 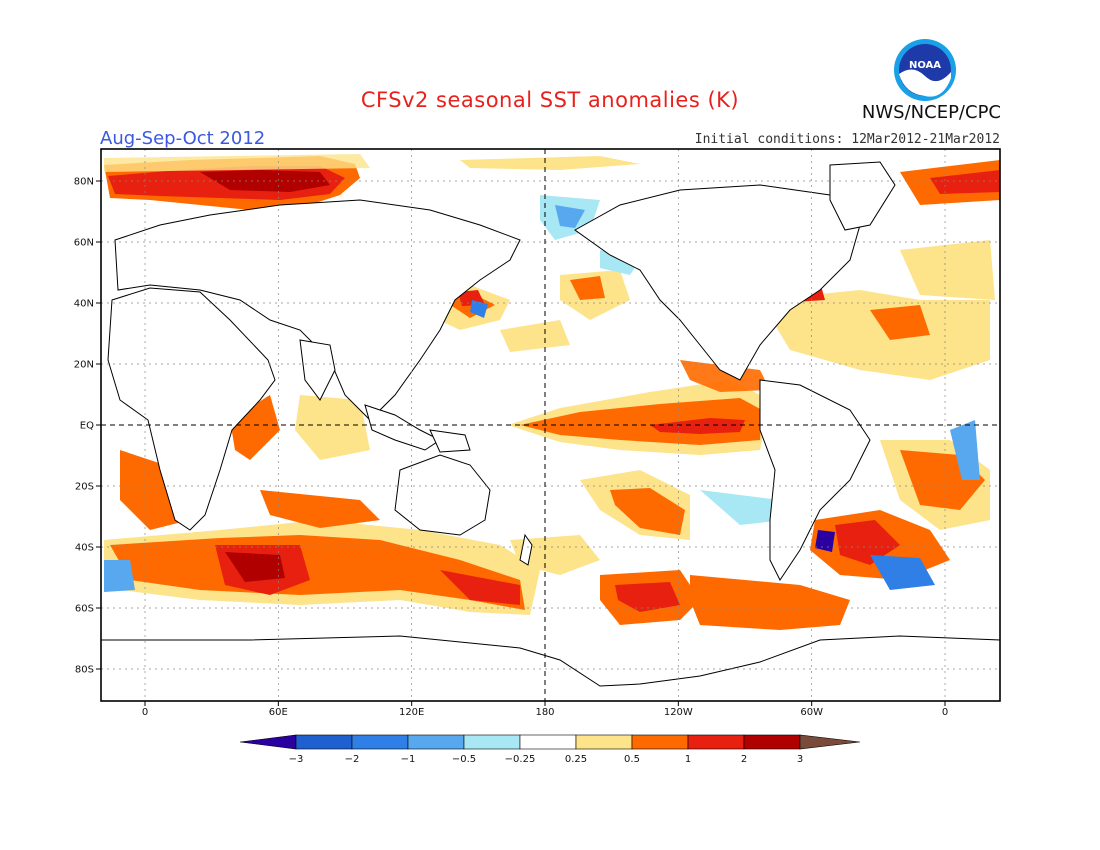 I want to click on latitude-label: EQ, so click(x=87, y=426).